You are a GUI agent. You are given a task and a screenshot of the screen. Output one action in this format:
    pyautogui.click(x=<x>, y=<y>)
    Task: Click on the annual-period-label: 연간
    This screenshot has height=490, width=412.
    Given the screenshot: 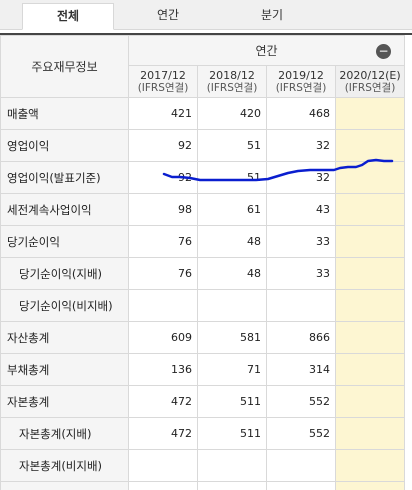 What is the action you would take?
    pyautogui.click(x=266, y=51)
    